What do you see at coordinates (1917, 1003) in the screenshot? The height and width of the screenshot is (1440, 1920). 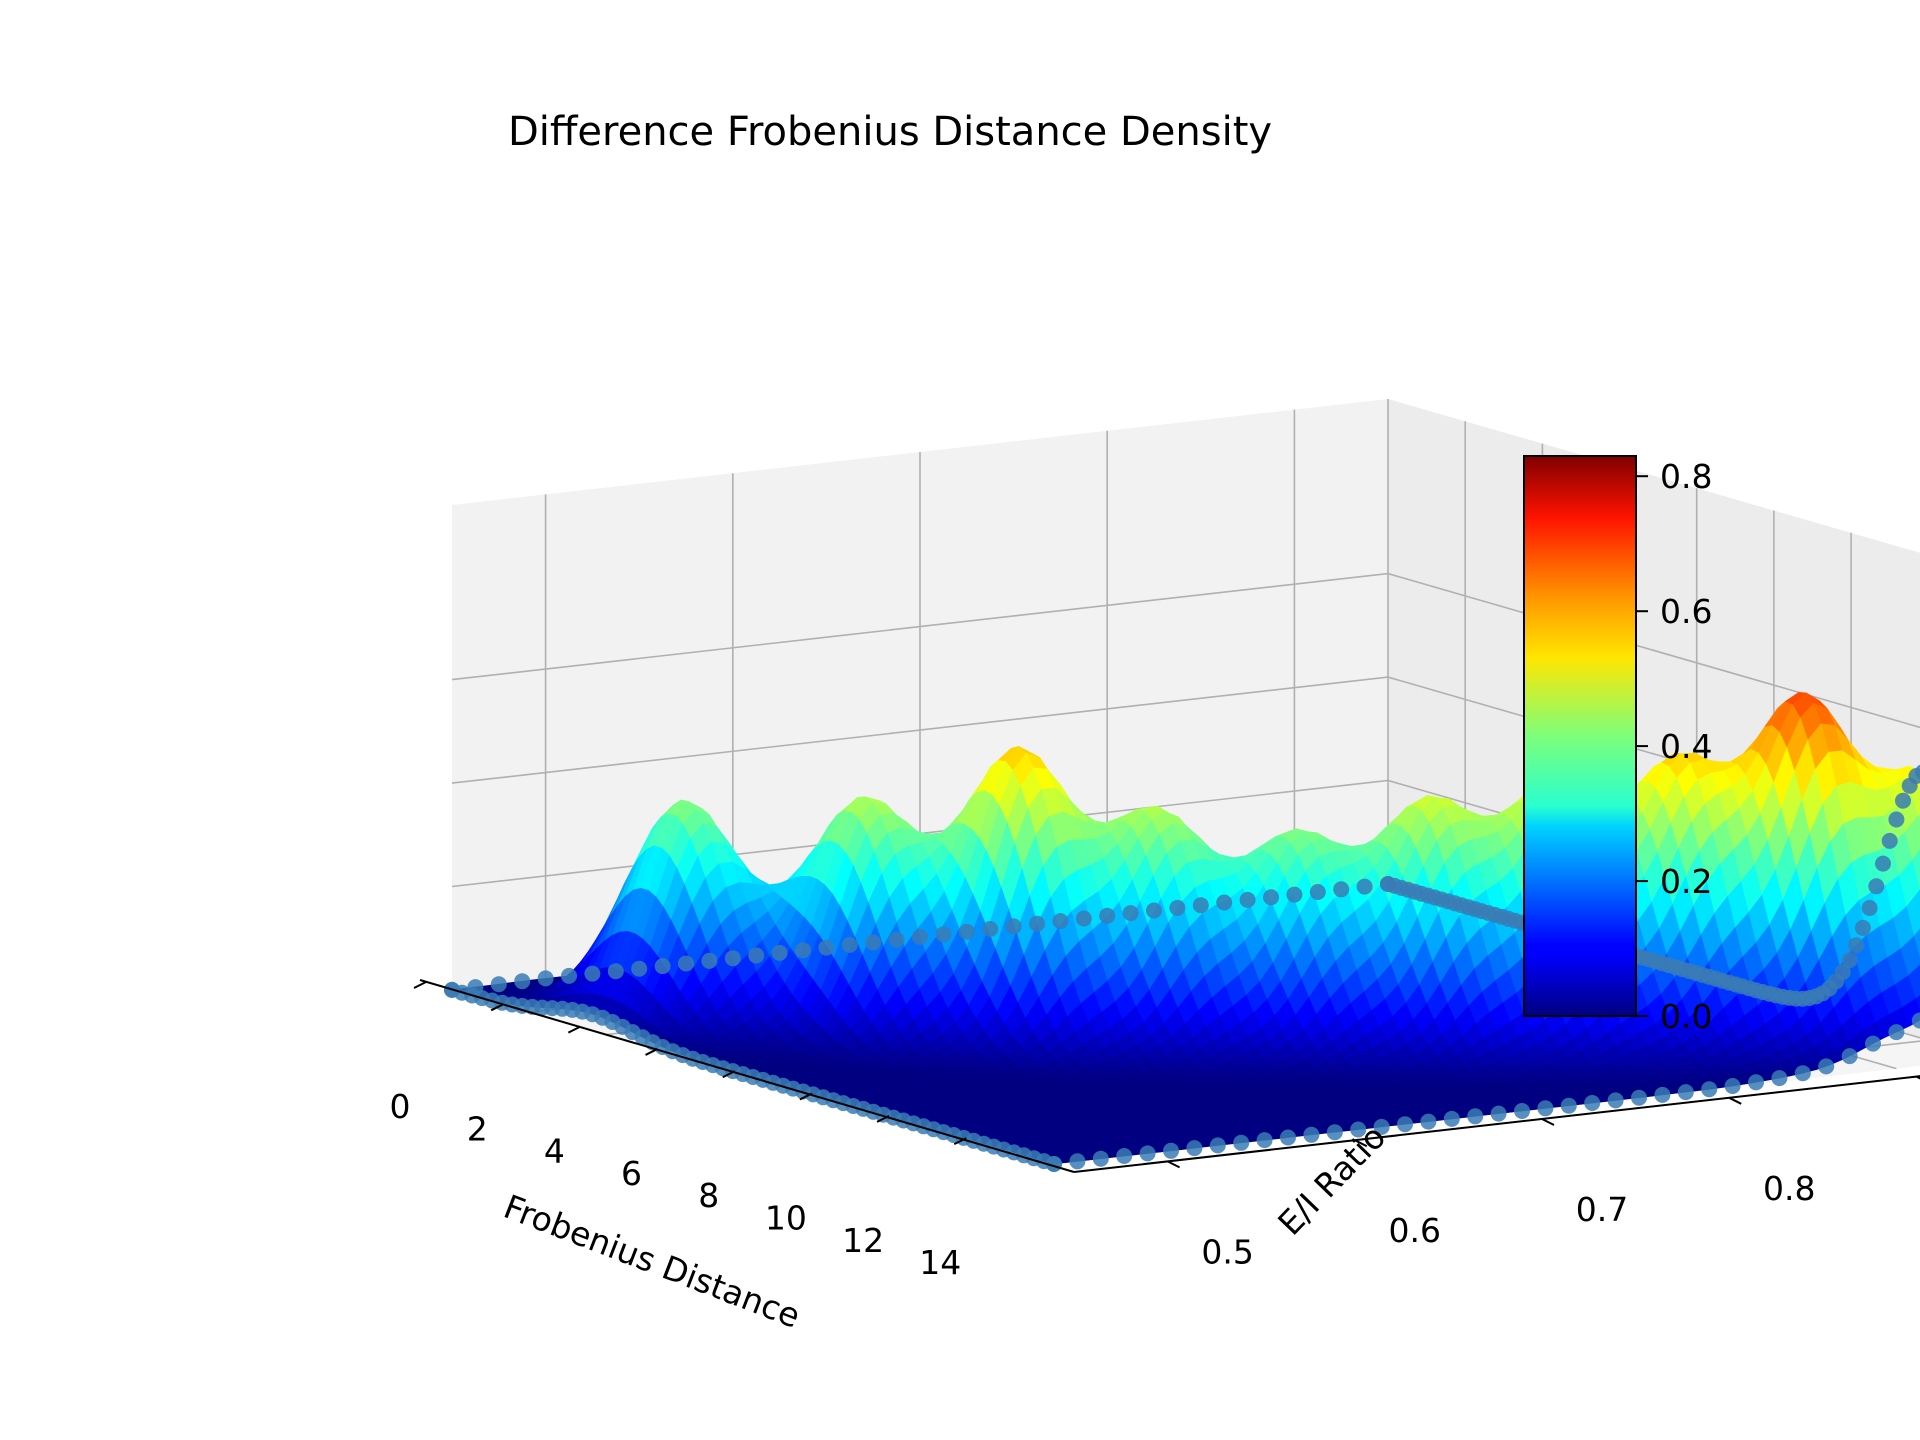 I see `surface-facet` at bounding box center [1917, 1003].